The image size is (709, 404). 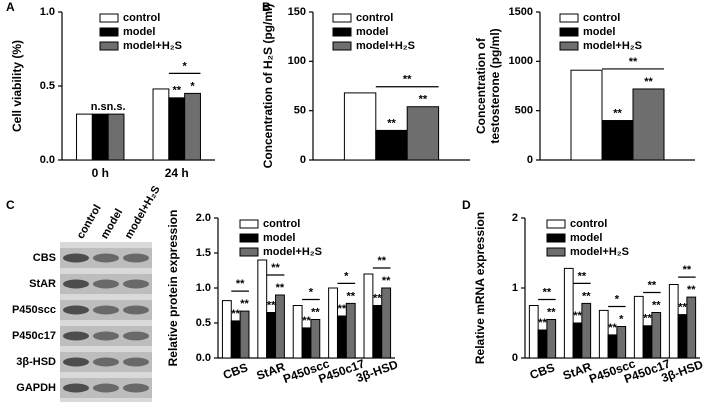 I want to click on y-tick-label: 500, so click(x=524, y=111).